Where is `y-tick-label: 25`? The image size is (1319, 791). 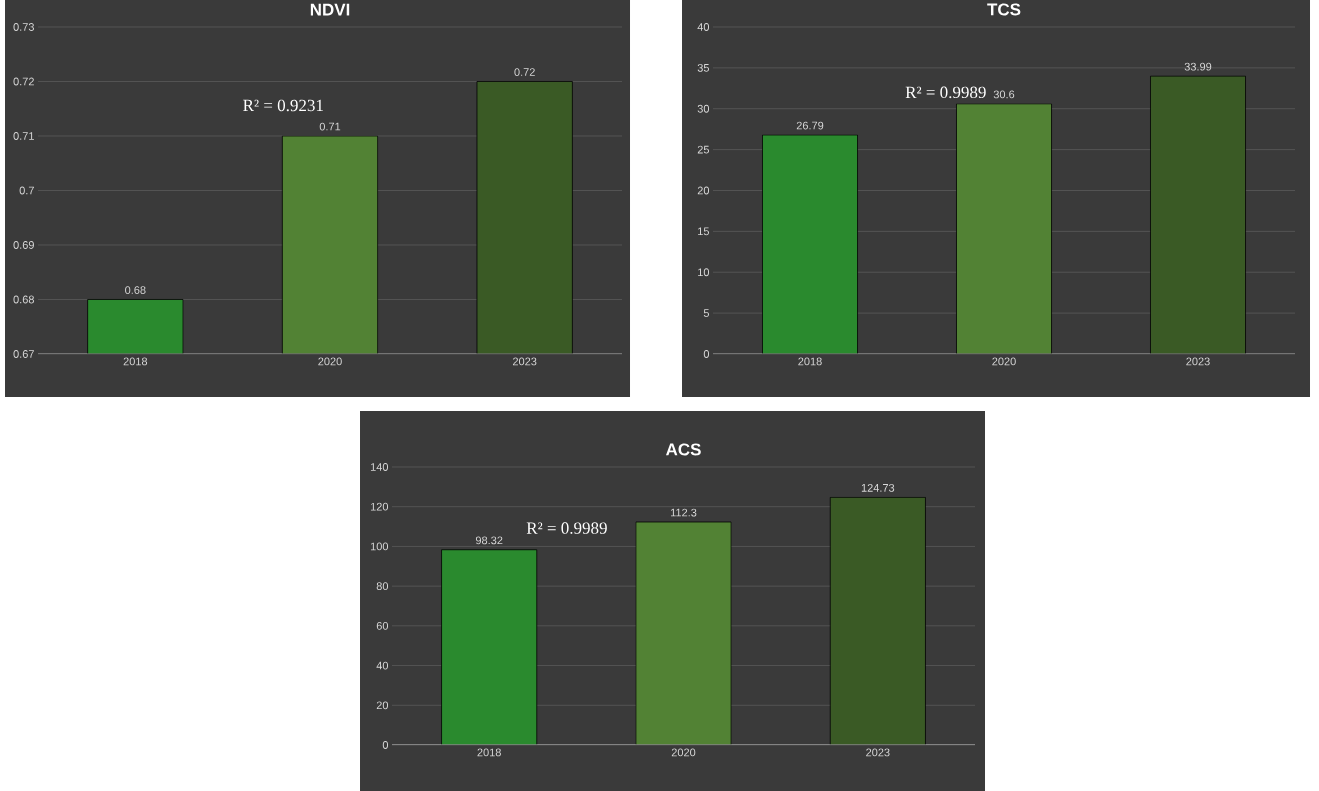
y-tick-label: 25 is located at coordinates (703, 149).